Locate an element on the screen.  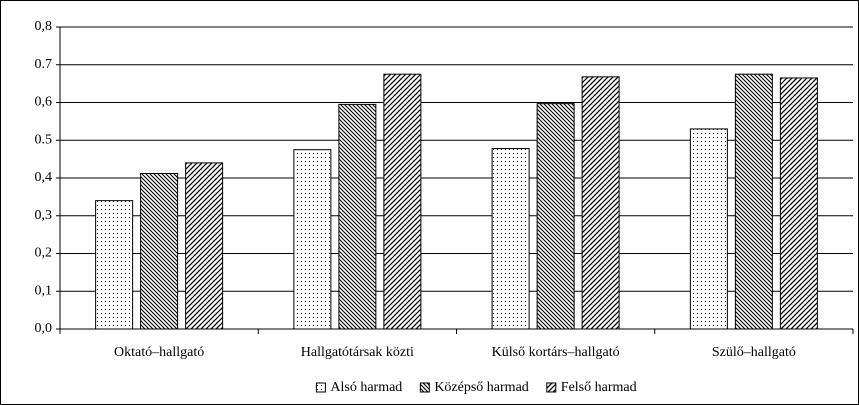
x-tick-label: Hallgatótársak közti is located at coordinates (357, 352).